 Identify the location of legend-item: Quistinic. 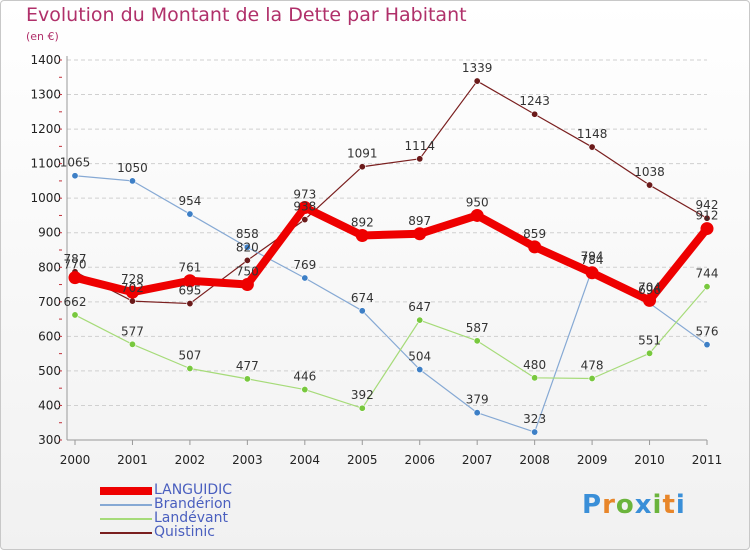
(196, 532).